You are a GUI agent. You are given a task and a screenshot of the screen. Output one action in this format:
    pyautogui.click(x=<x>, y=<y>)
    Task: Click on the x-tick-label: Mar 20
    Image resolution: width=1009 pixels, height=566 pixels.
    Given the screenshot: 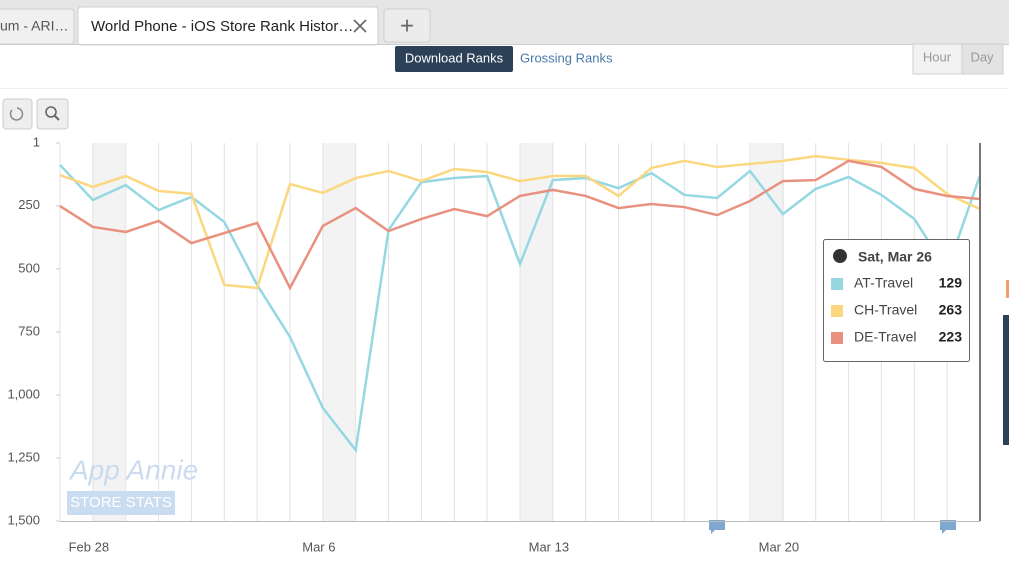 What is the action you would take?
    pyautogui.click(x=779, y=546)
    